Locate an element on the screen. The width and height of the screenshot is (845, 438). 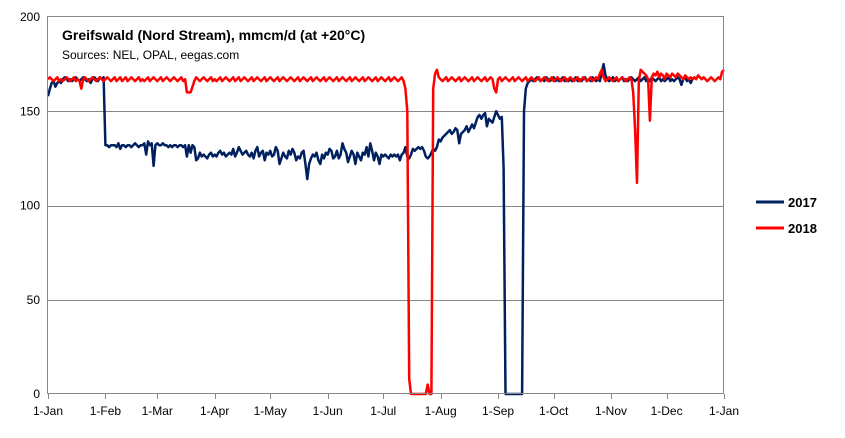
y-tick-label: 200 is located at coordinates (30, 17).